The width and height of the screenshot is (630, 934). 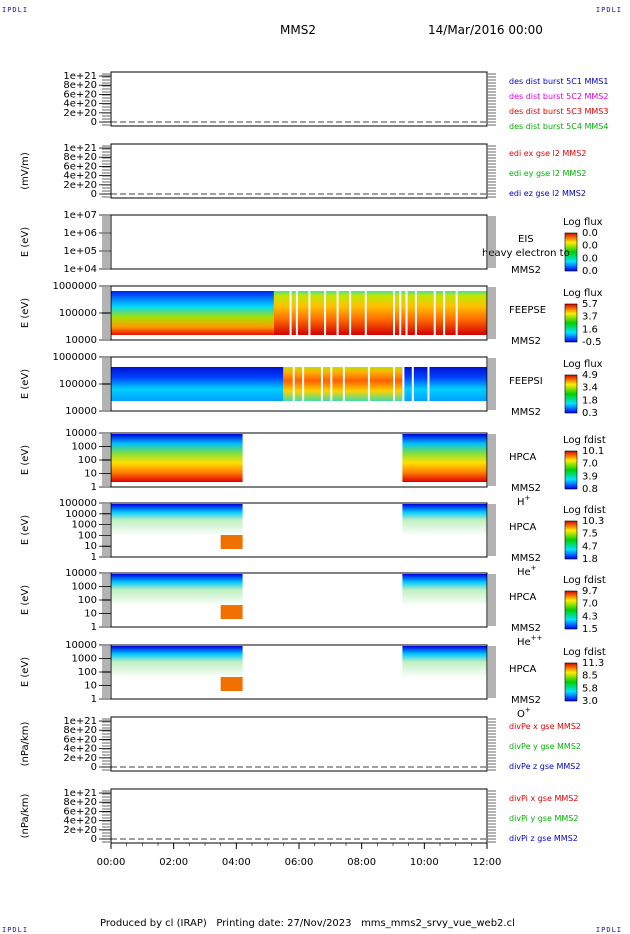 What do you see at coordinates (590, 271) in the screenshot?
I see `panel-eis-cb-tick: 0.0` at bounding box center [590, 271].